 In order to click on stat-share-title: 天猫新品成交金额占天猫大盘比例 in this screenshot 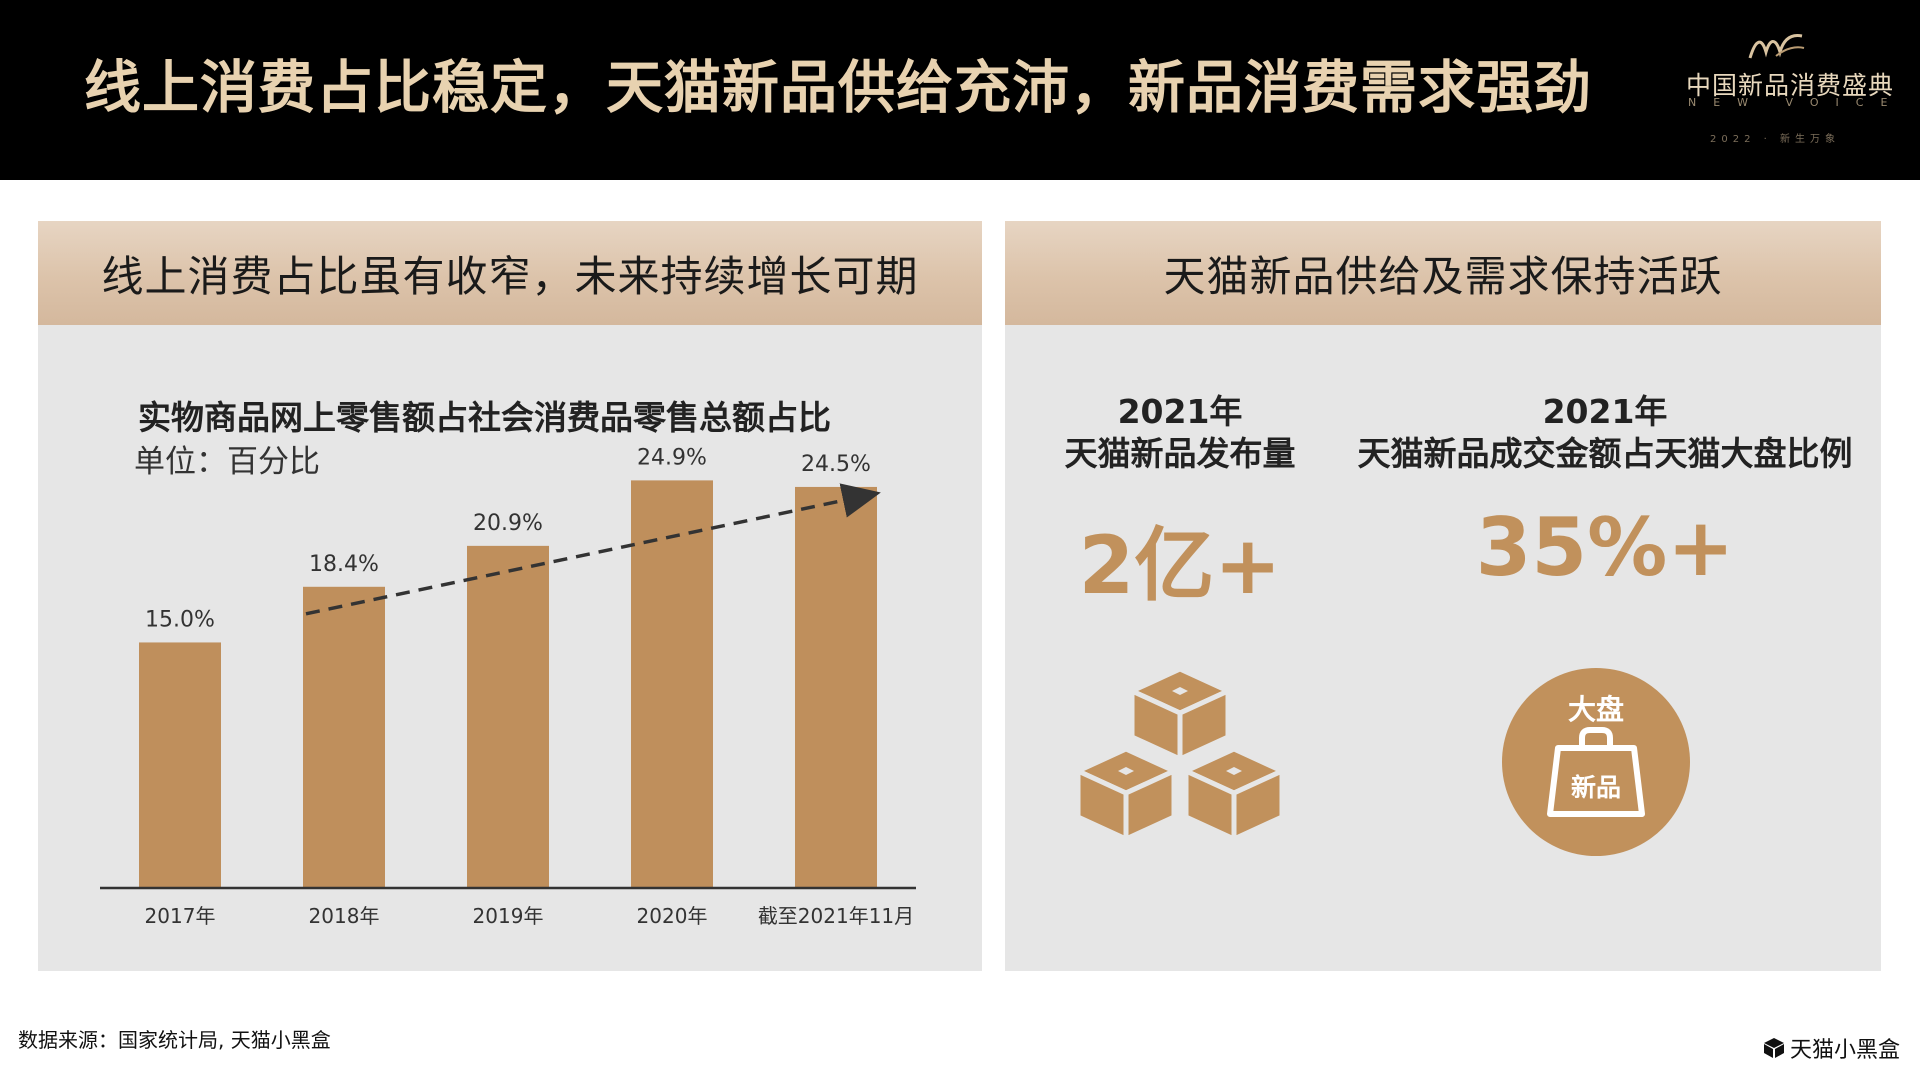, I will do `click(1605, 453)`.